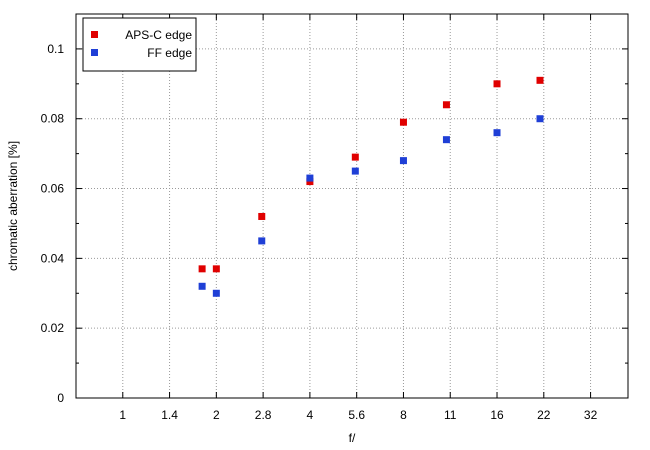  What do you see at coordinates (60, 398) in the screenshot?
I see `y-tick-label: 0` at bounding box center [60, 398].